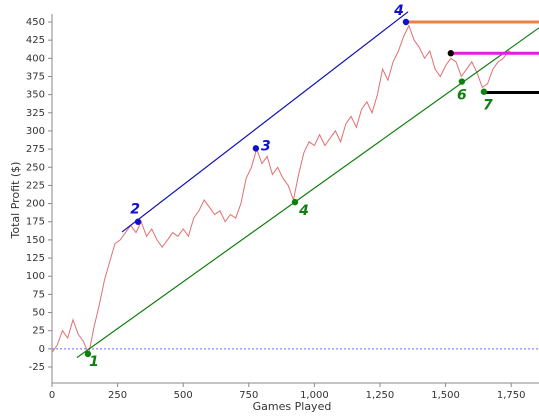 Image resolution: width=539 pixels, height=418 pixels. What do you see at coordinates (35, 58) in the screenshot?
I see `y-tick-label: 400` at bounding box center [35, 58].